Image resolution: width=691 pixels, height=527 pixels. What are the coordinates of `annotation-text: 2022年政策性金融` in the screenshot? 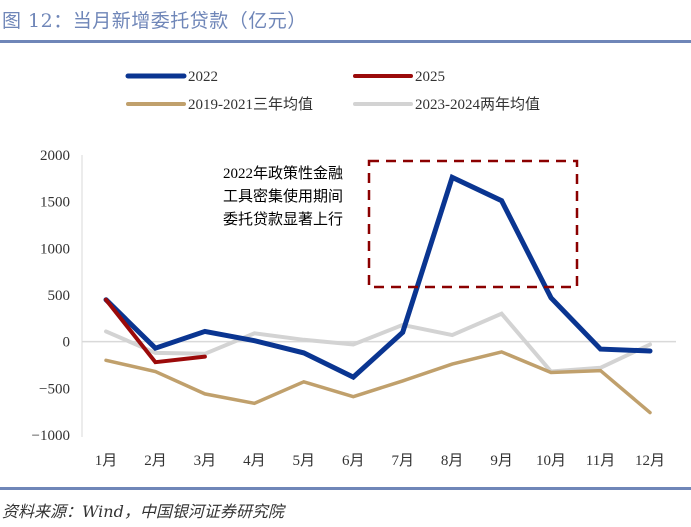 It's located at (283, 173).